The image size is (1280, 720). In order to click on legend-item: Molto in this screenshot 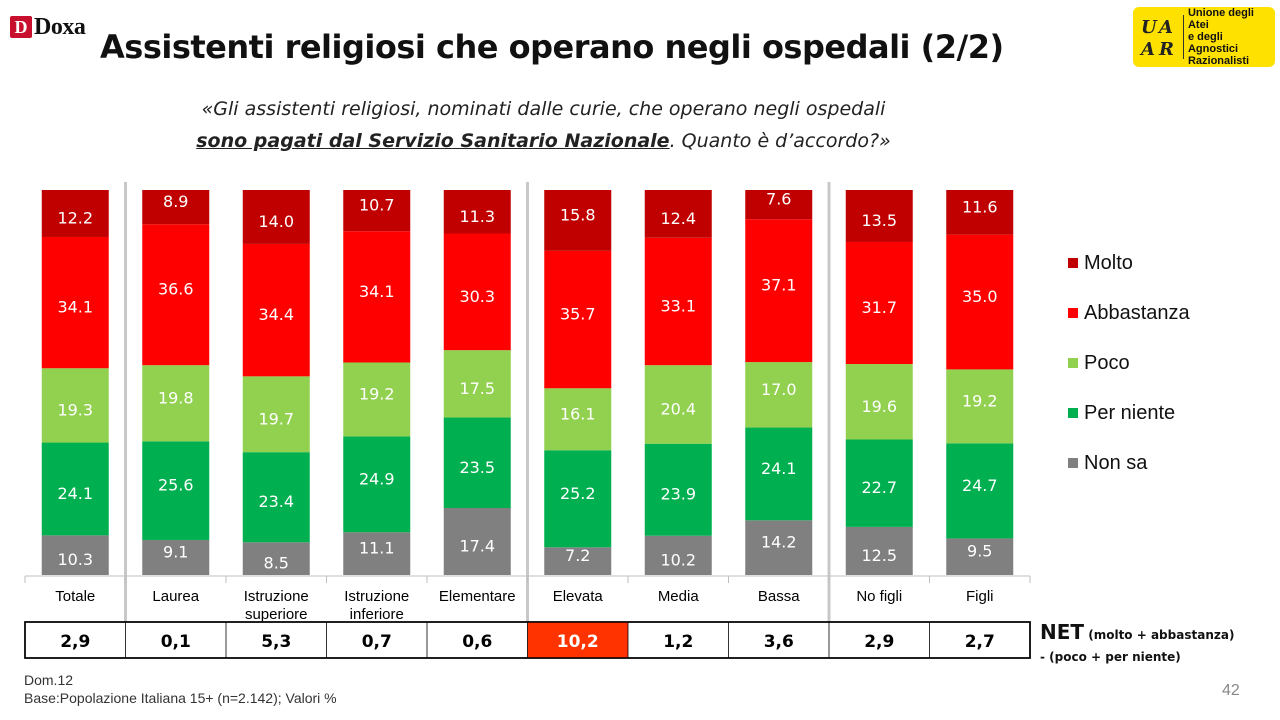, I will do `click(1129, 263)`.